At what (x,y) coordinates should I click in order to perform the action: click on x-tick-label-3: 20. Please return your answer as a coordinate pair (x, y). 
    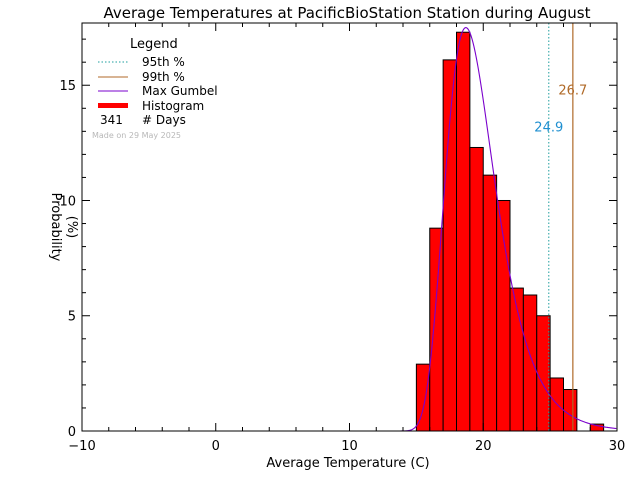
    Looking at the image, I should click on (483, 446).